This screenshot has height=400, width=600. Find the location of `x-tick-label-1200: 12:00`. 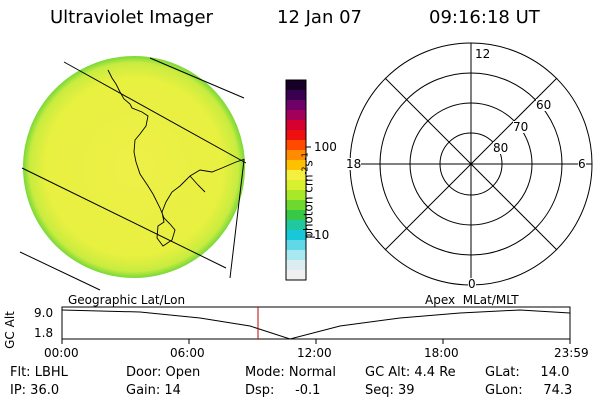

x-tick-label-1200: 12:00 is located at coordinates (314, 353).